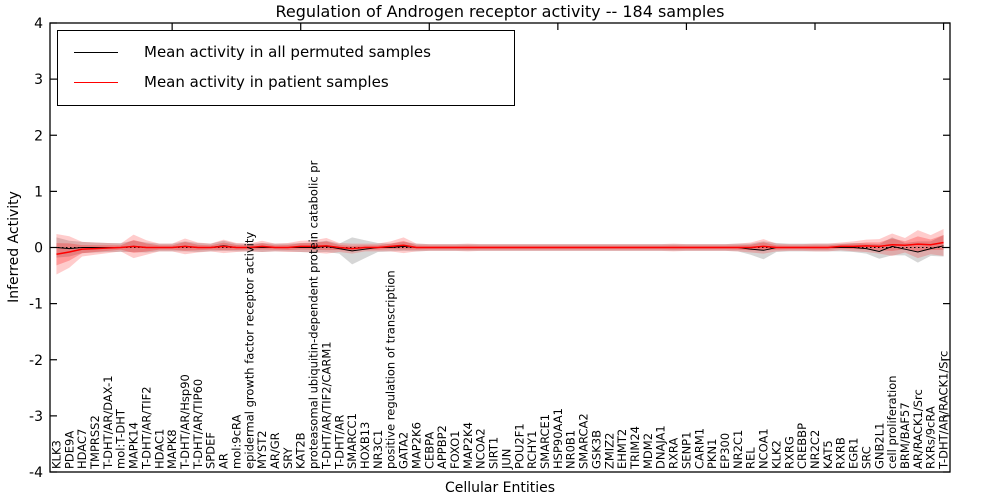 Image resolution: width=1000 pixels, height=500 pixels. Describe the element at coordinates (931, 437) in the screenshot. I see `x-tick-label: RXRs/9cRA` at that location.